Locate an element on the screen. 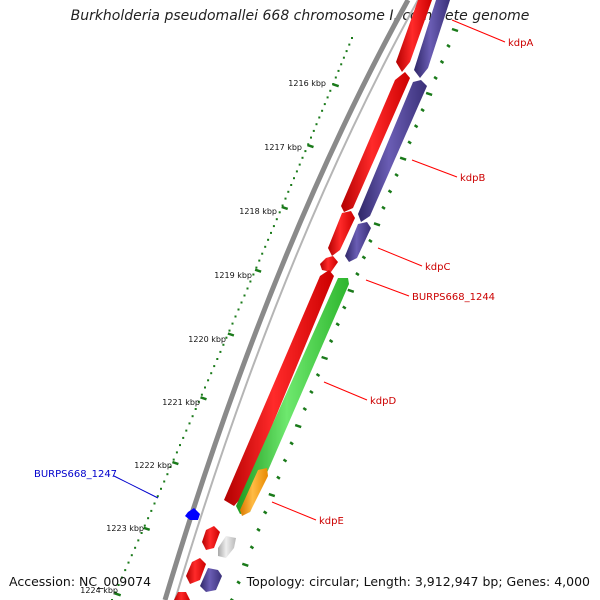 This screenshot has height=600, width=600. gene-kdpC is located at coordinates (349, 236).